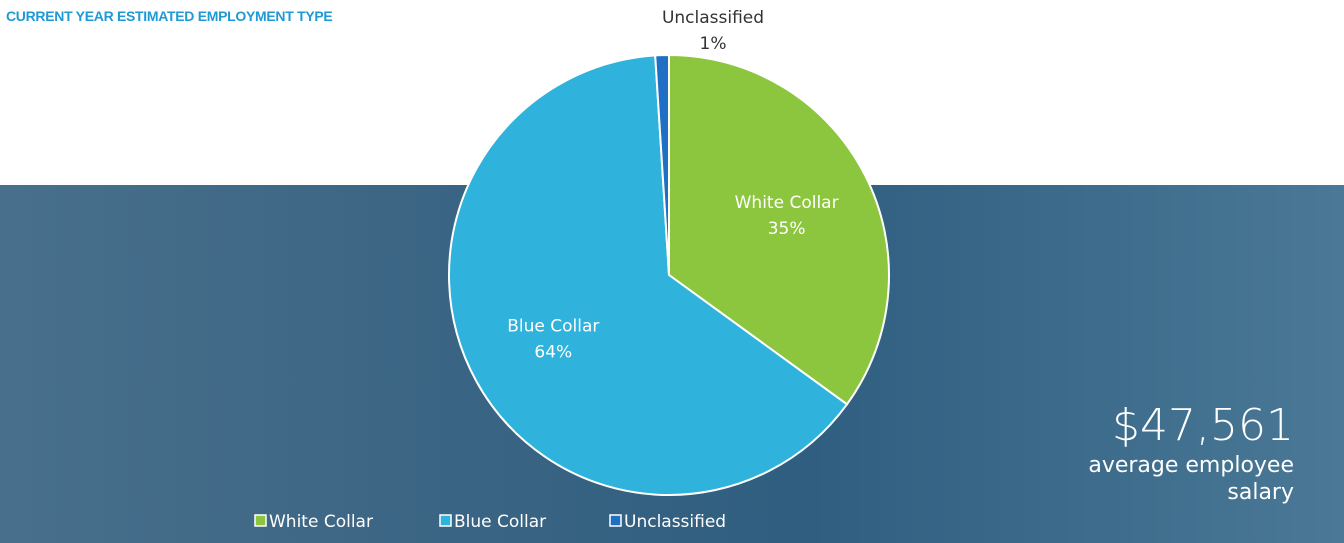 This screenshot has width=1344, height=543. I want to click on callout: $47,561 average employee salary, so click(1144, 453).